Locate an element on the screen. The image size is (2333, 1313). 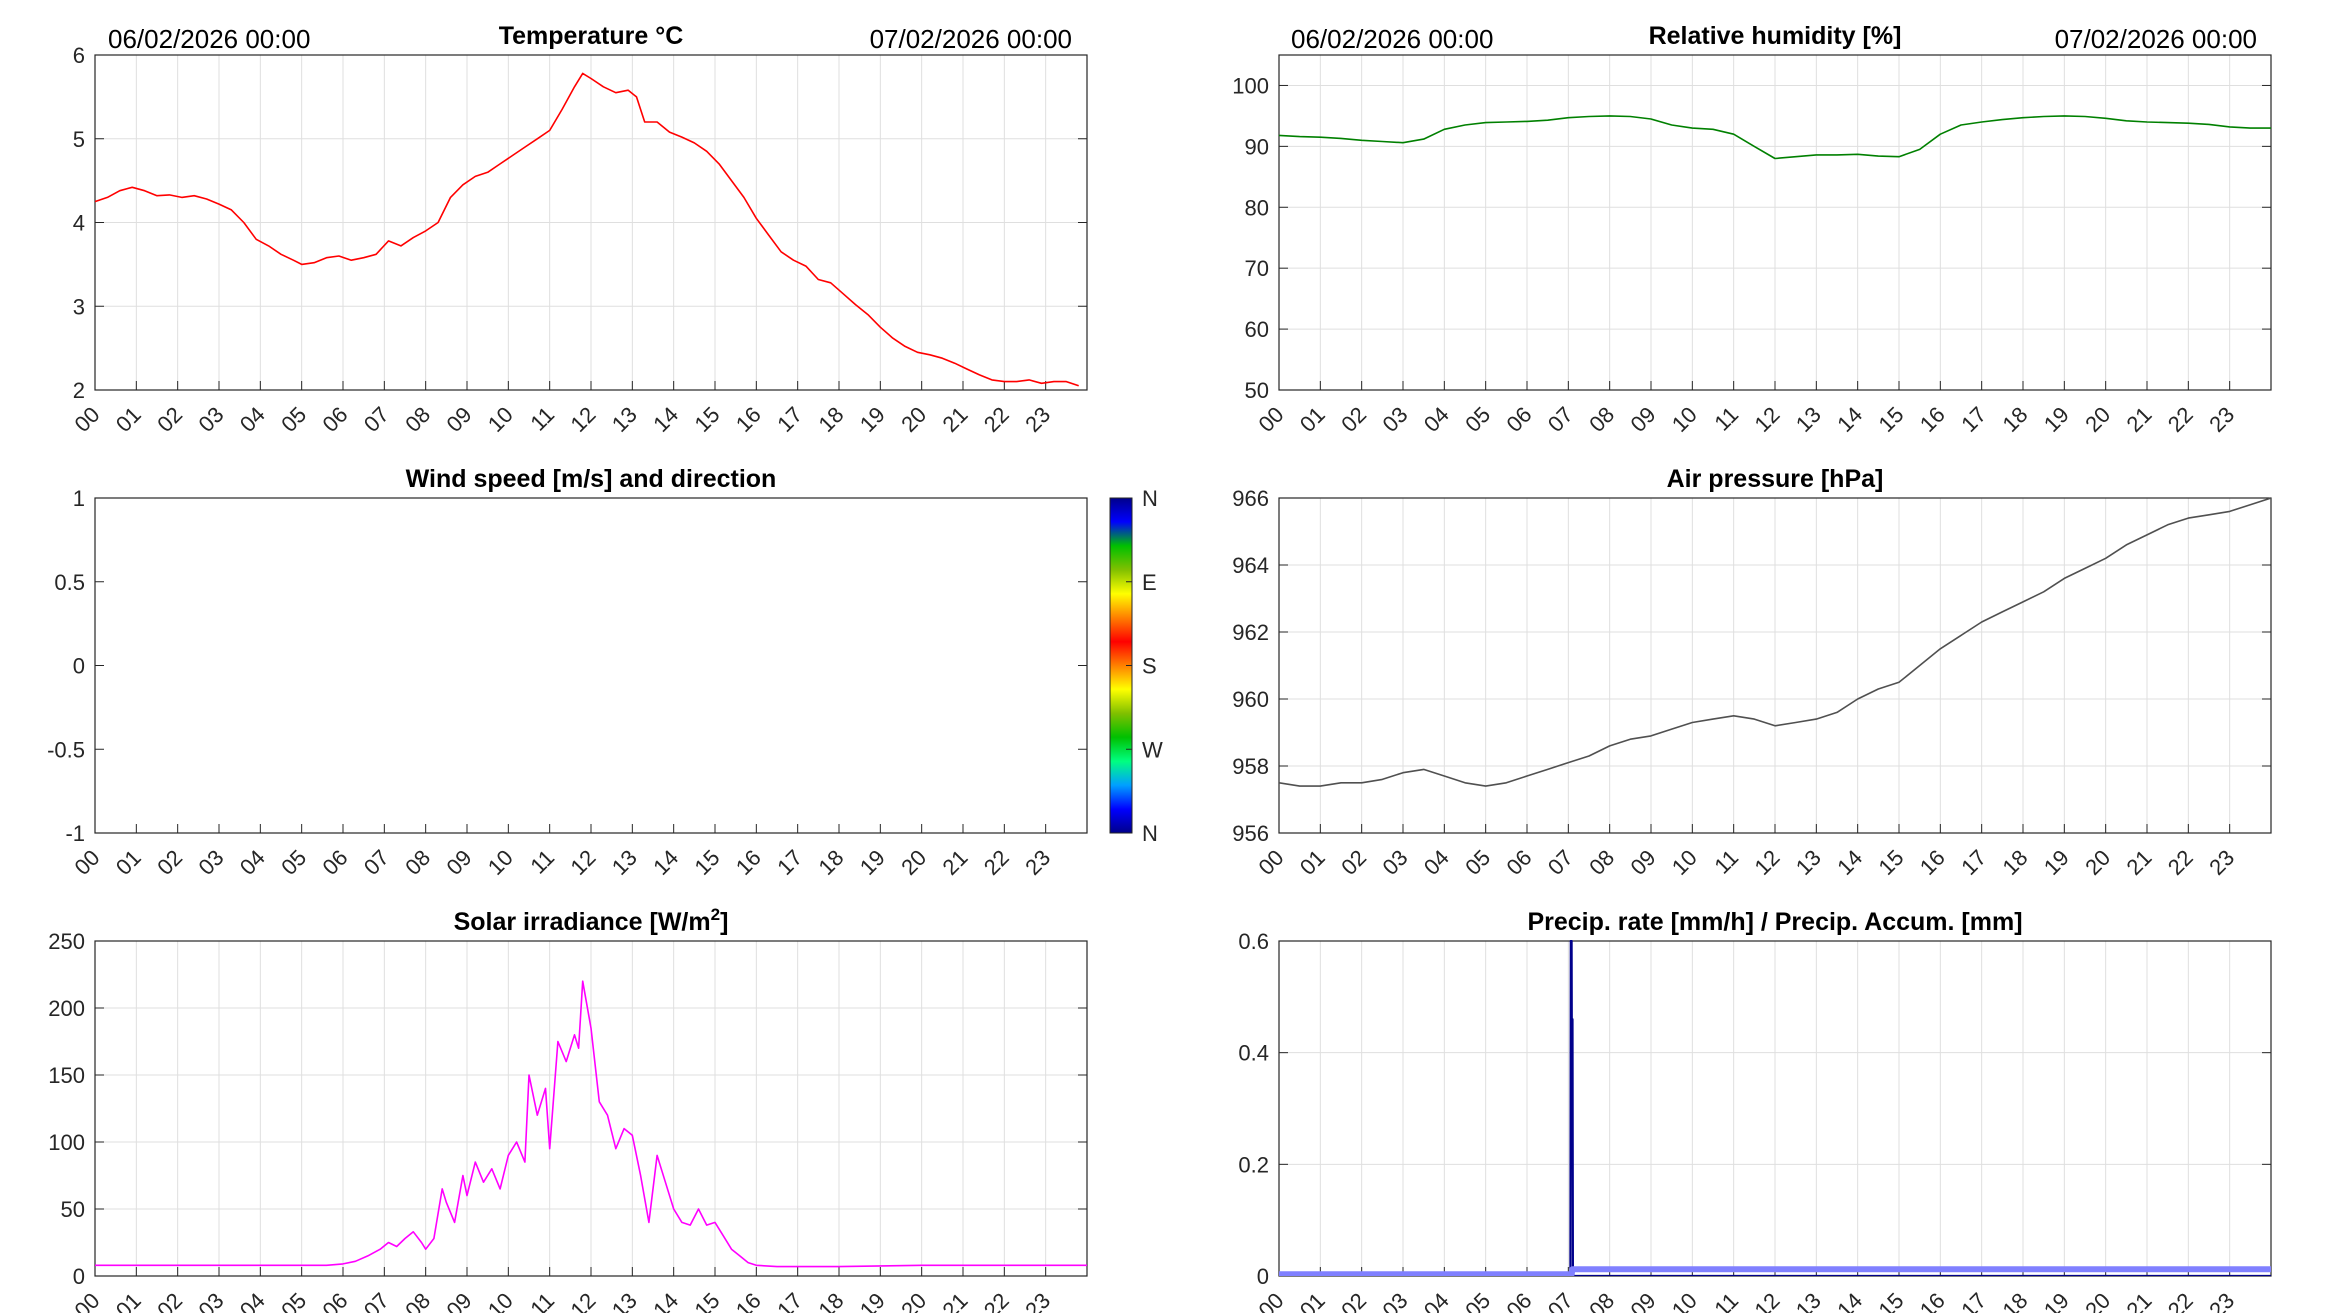
pressure-title: Air pressure [hPa] is located at coordinates (1775, 479).